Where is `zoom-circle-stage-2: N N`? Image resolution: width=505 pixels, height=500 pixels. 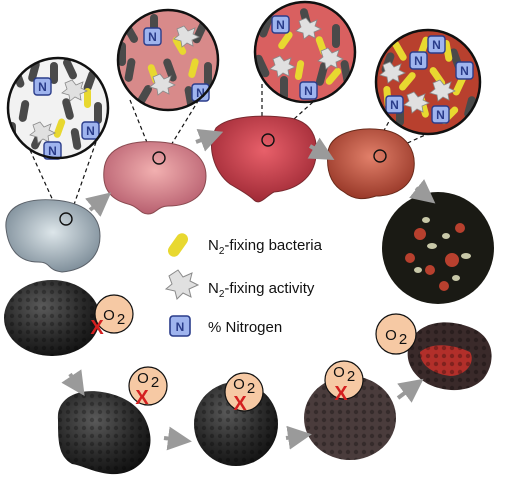 zoom-circle-stage-2: N N is located at coordinates (168, 60).